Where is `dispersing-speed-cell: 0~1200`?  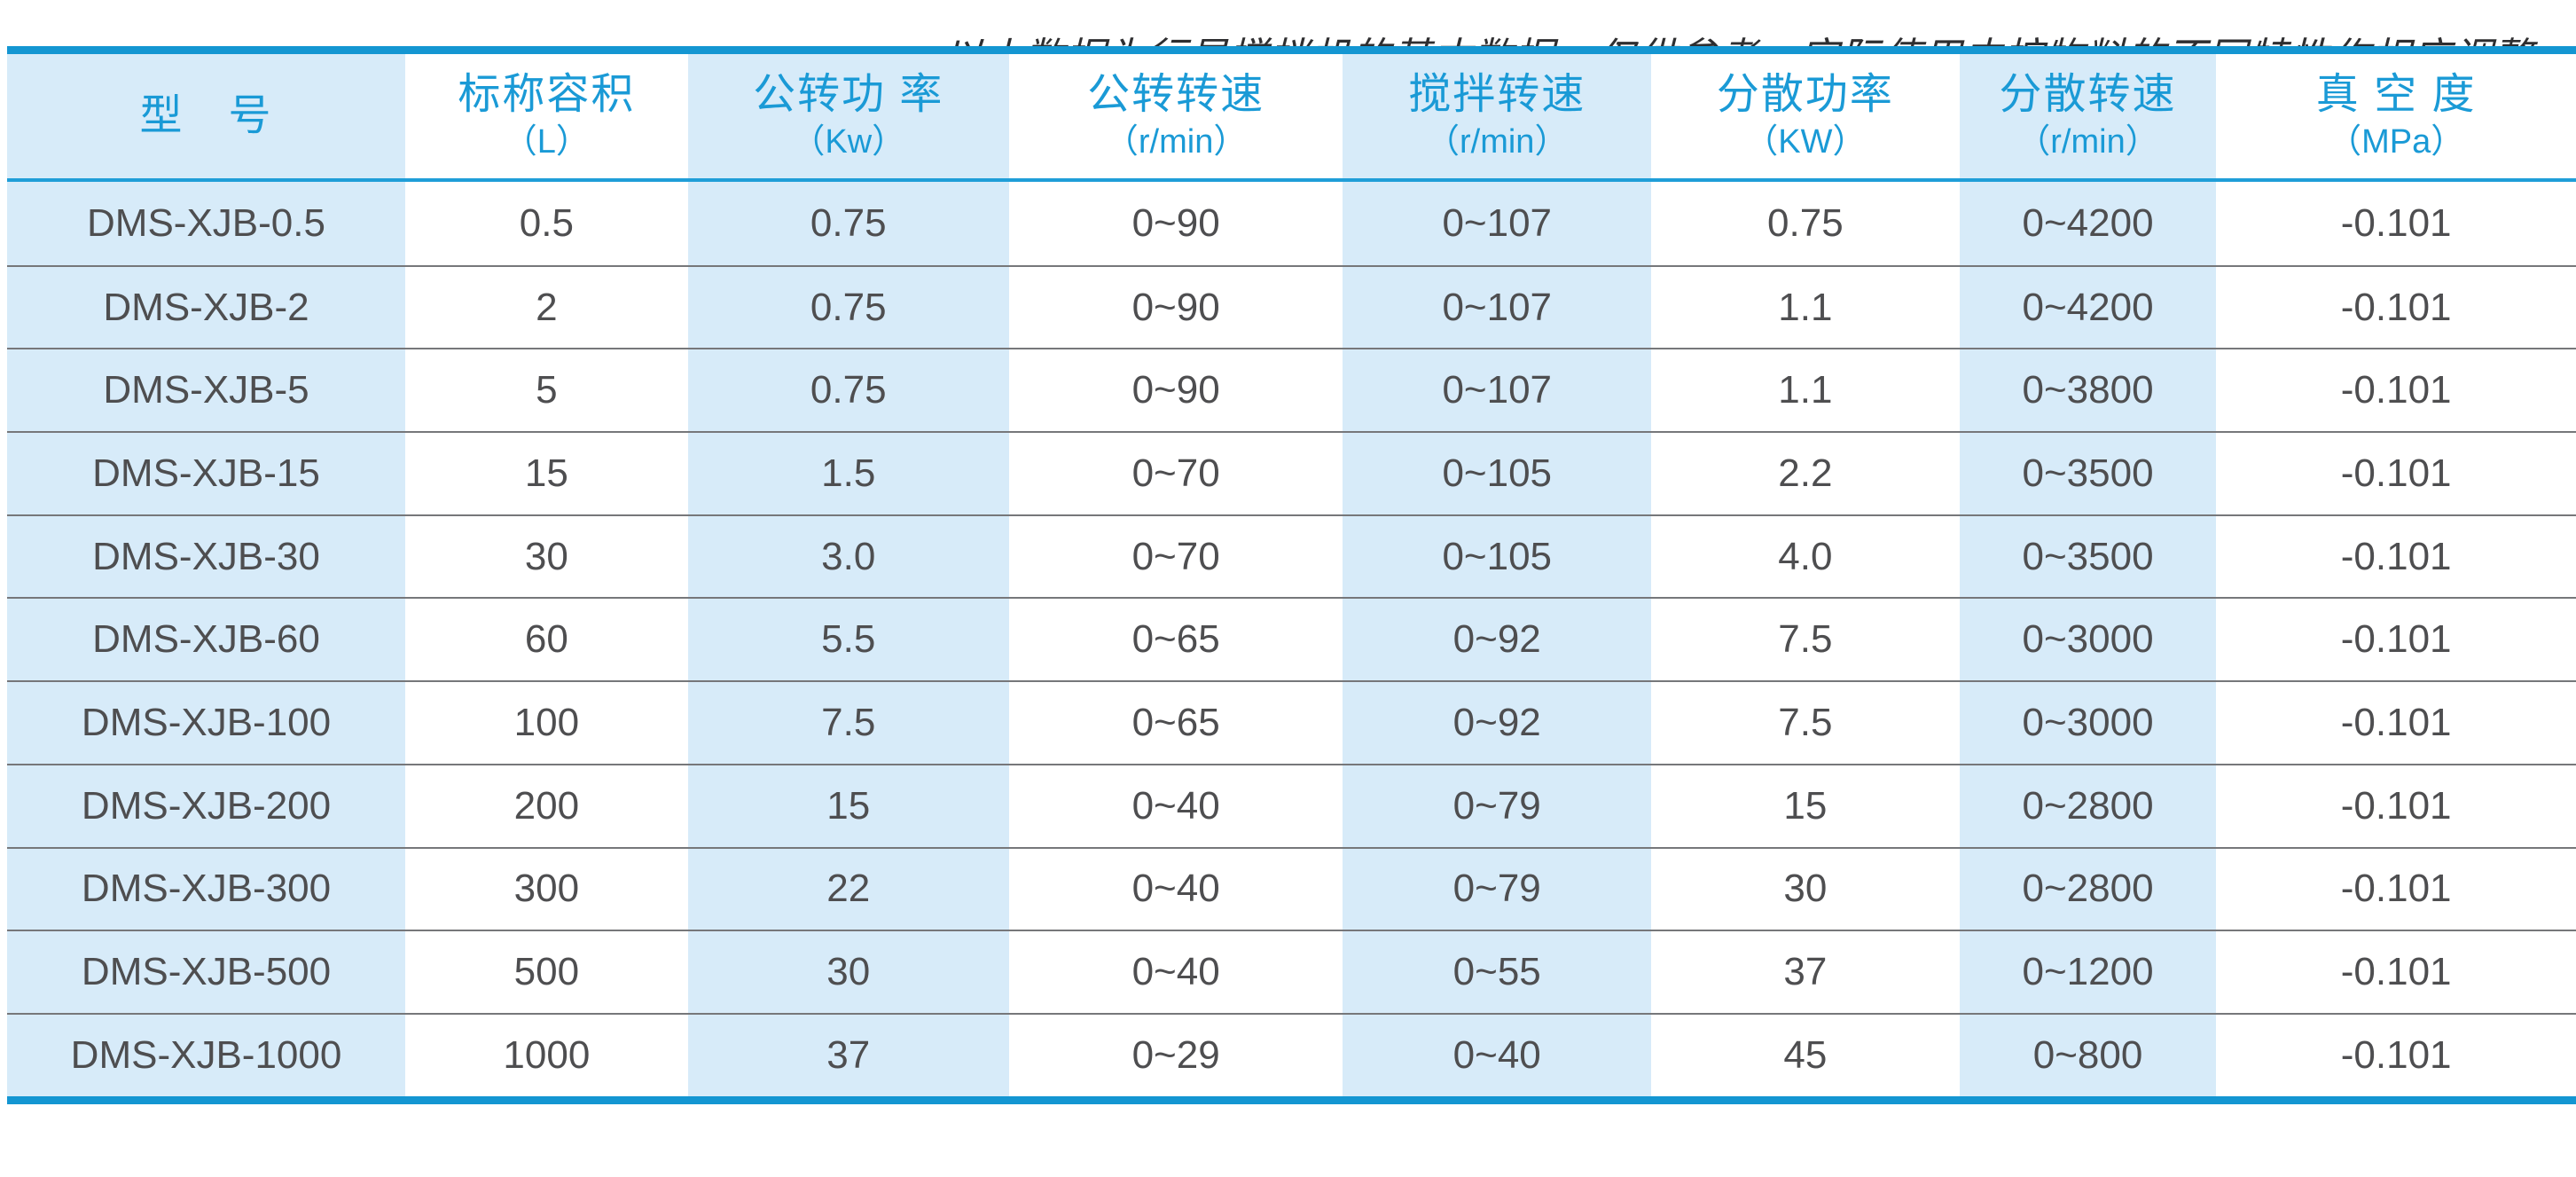
dispersing-speed-cell: 0~1200 is located at coordinates (2088, 972).